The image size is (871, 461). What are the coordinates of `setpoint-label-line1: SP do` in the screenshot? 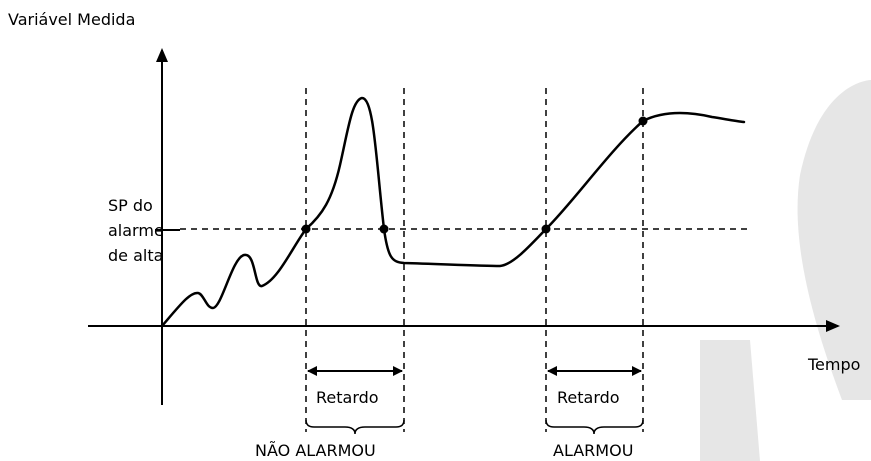 It's located at (130, 205).